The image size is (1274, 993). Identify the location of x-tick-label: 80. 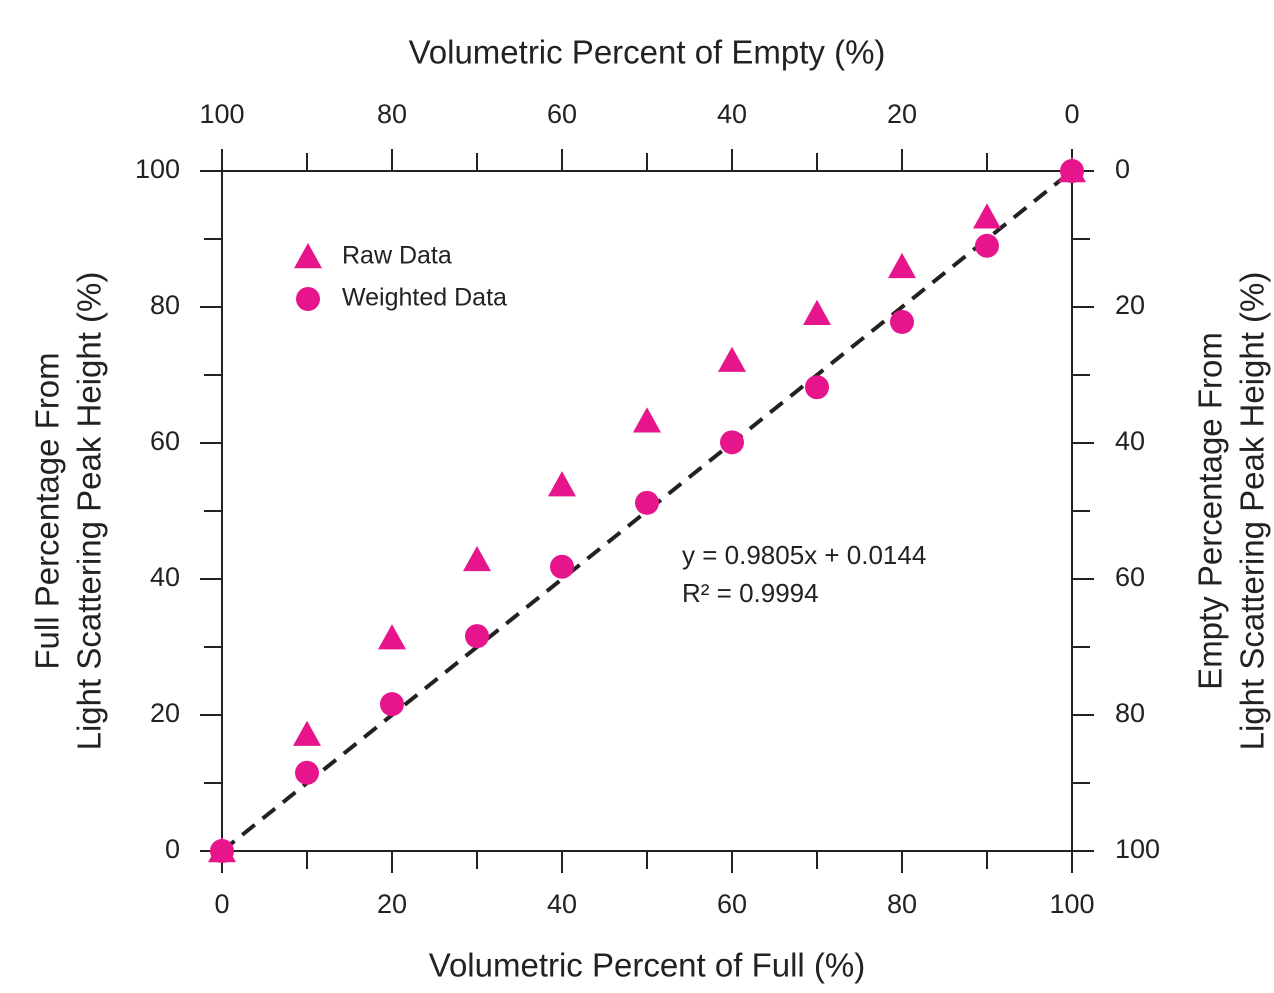
(902, 904).